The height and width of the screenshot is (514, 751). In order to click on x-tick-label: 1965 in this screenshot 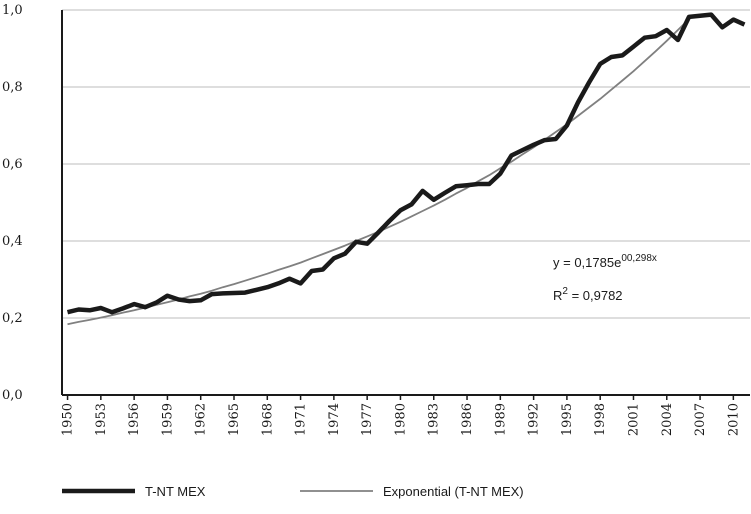, I will do `click(234, 419)`.